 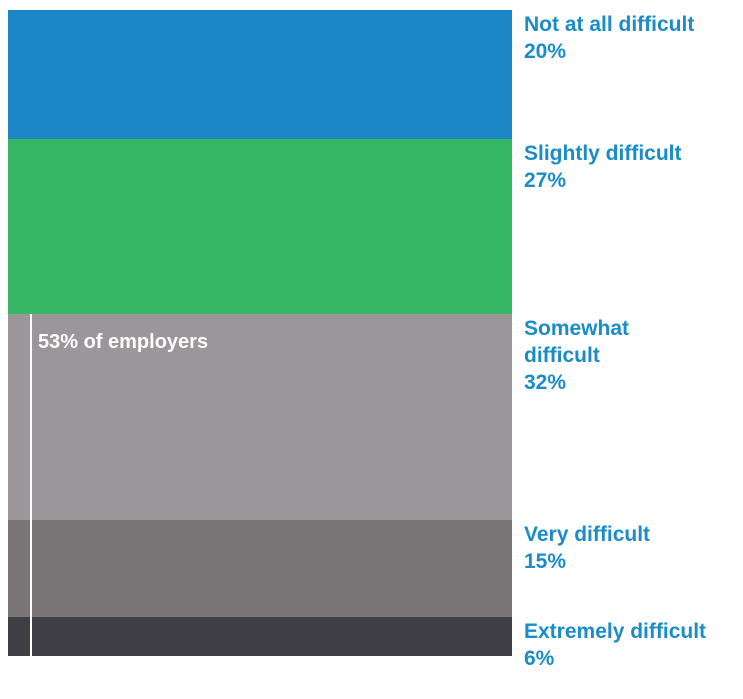 What do you see at coordinates (539, 658) in the screenshot?
I see `value-label: 6%` at bounding box center [539, 658].